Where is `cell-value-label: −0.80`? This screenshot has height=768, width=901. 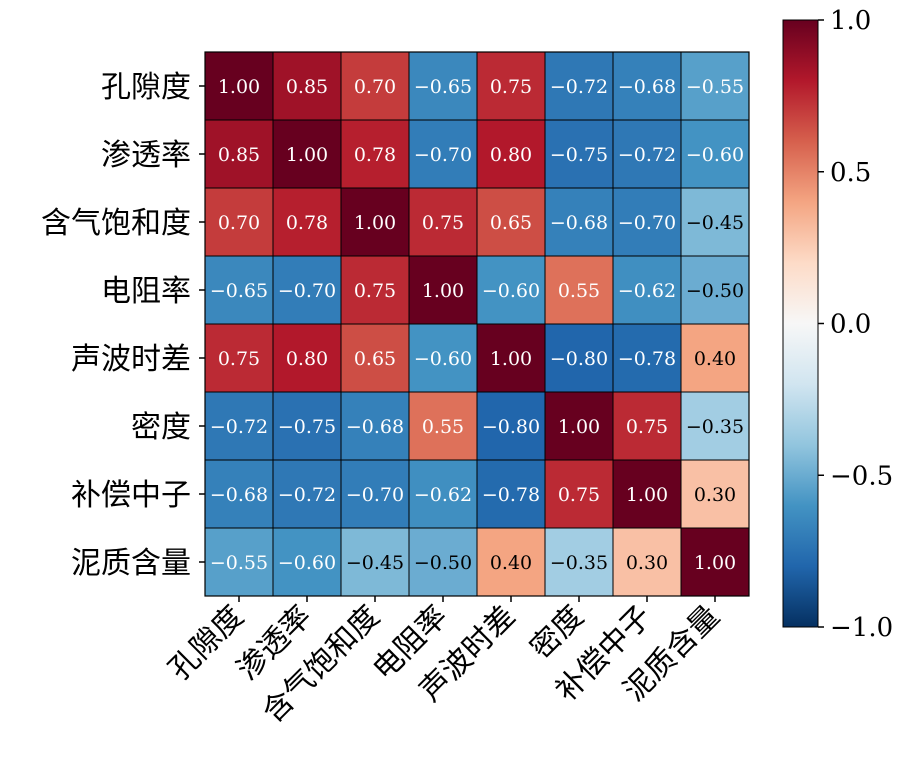
cell-value-label: −0.80 is located at coordinates (579, 359).